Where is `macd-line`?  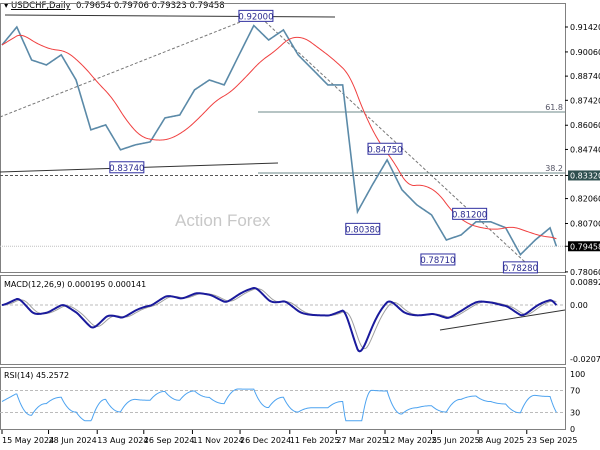
macd-line is located at coordinates (279, 319).